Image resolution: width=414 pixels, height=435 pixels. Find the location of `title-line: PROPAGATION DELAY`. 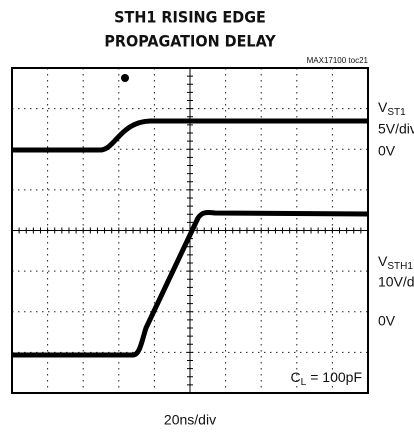

title-line: PROPAGATION DELAY is located at coordinates (190, 41).